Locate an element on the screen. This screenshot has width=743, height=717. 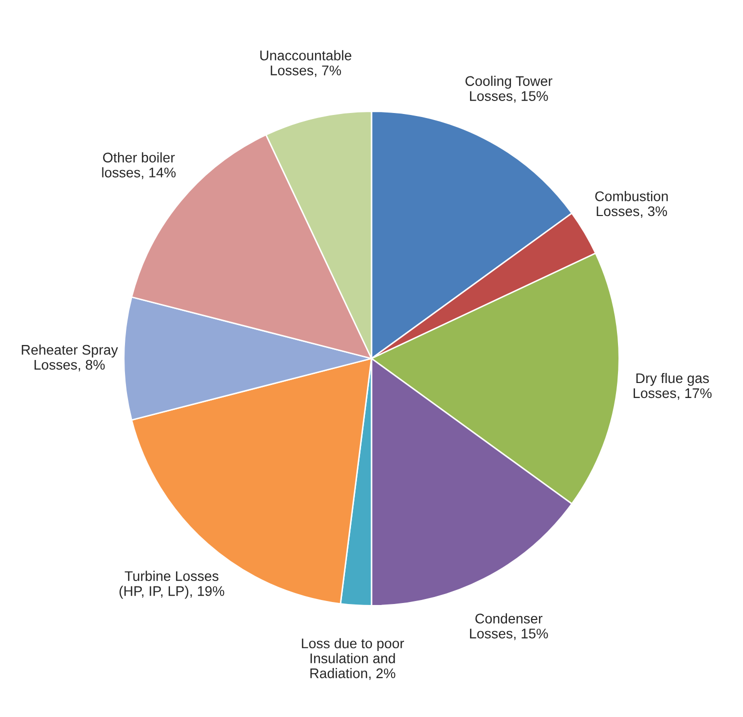
slice-label: Unaccountable Losses, 7% is located at coordinates (306, 63).